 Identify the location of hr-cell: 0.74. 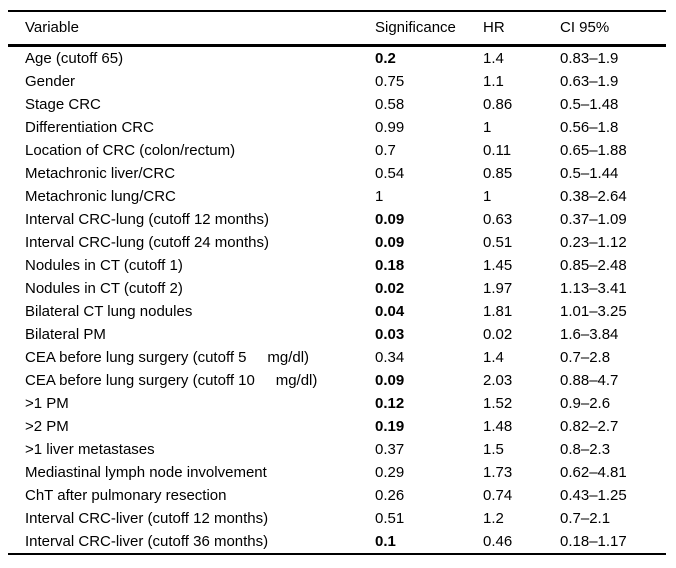
(498, 495).